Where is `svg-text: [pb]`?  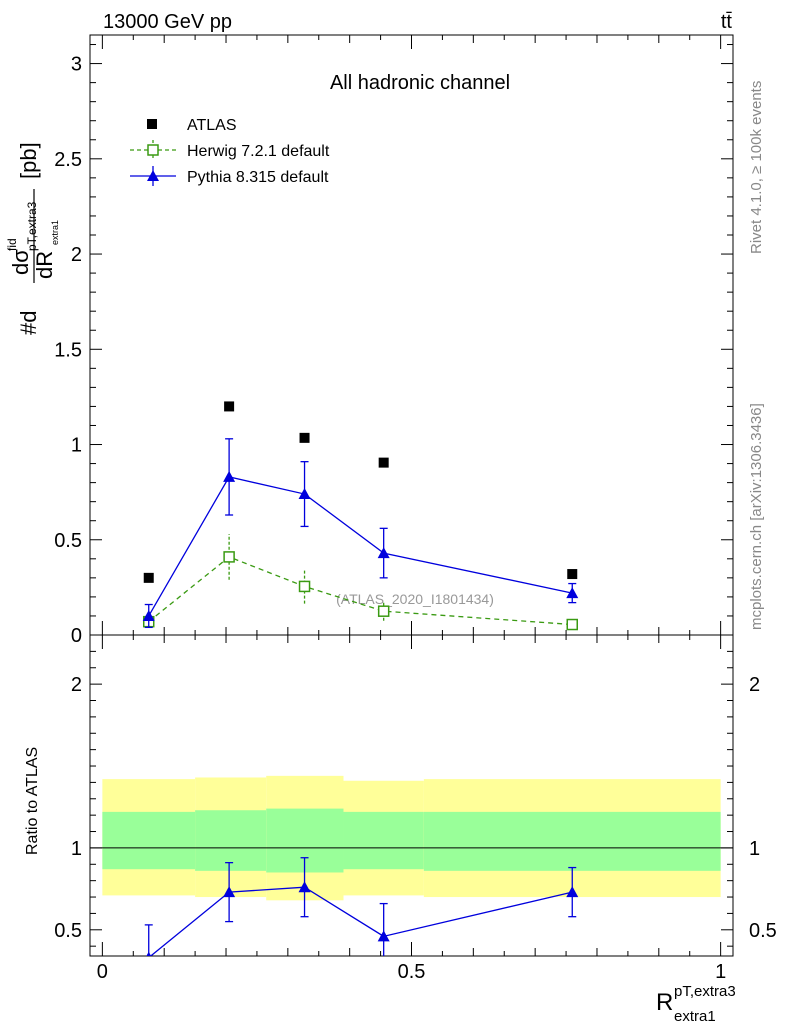 svg-text: [pb] is located at coordinates (28, 160).